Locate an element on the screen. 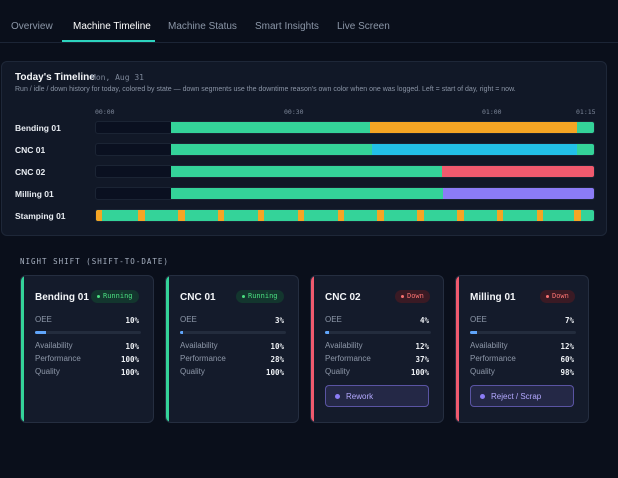 The height and width of the screenshot is (478, 618). row-label-stamping-01: Stamping 01 is located at coordinates (40, 216).